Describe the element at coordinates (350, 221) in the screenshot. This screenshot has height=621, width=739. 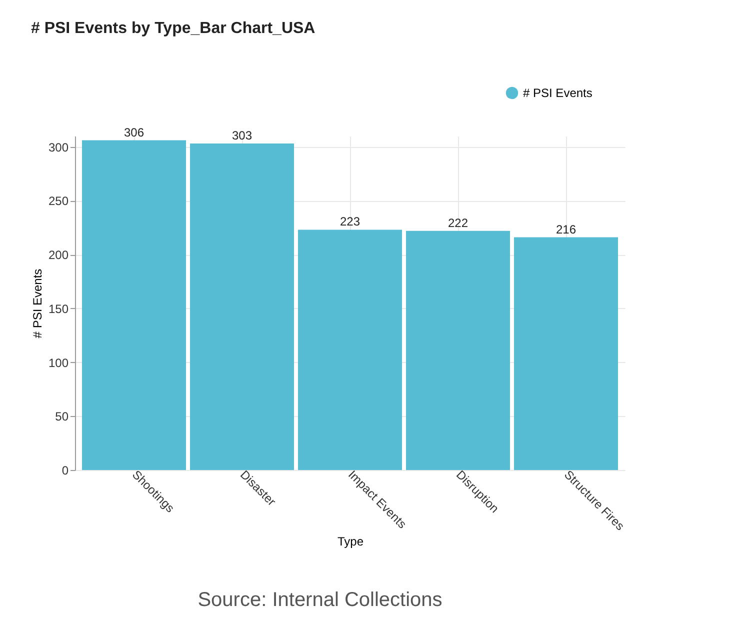
I see `data-label: 223` at that location.